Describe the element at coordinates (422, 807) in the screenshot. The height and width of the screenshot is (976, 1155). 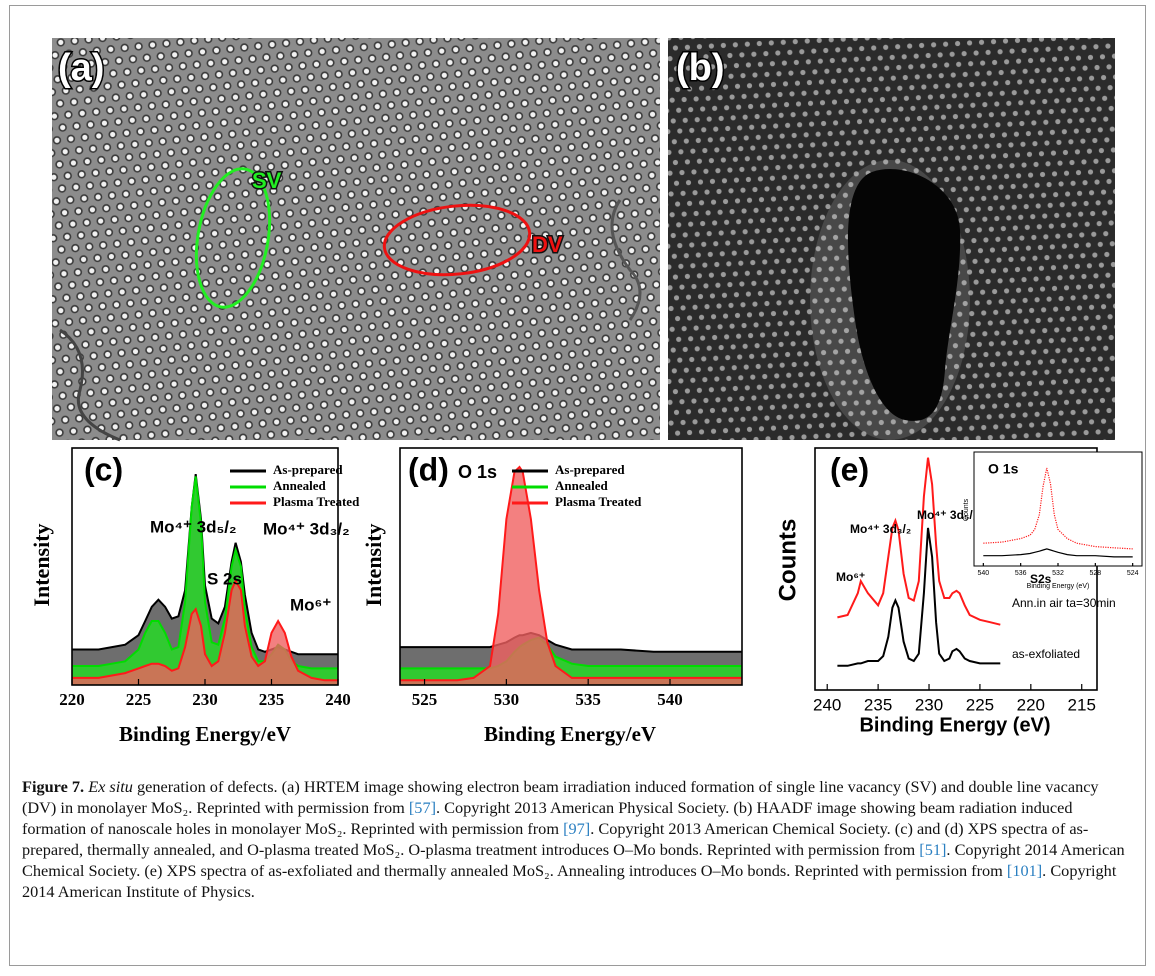
I see `citation: [57]` at that location.